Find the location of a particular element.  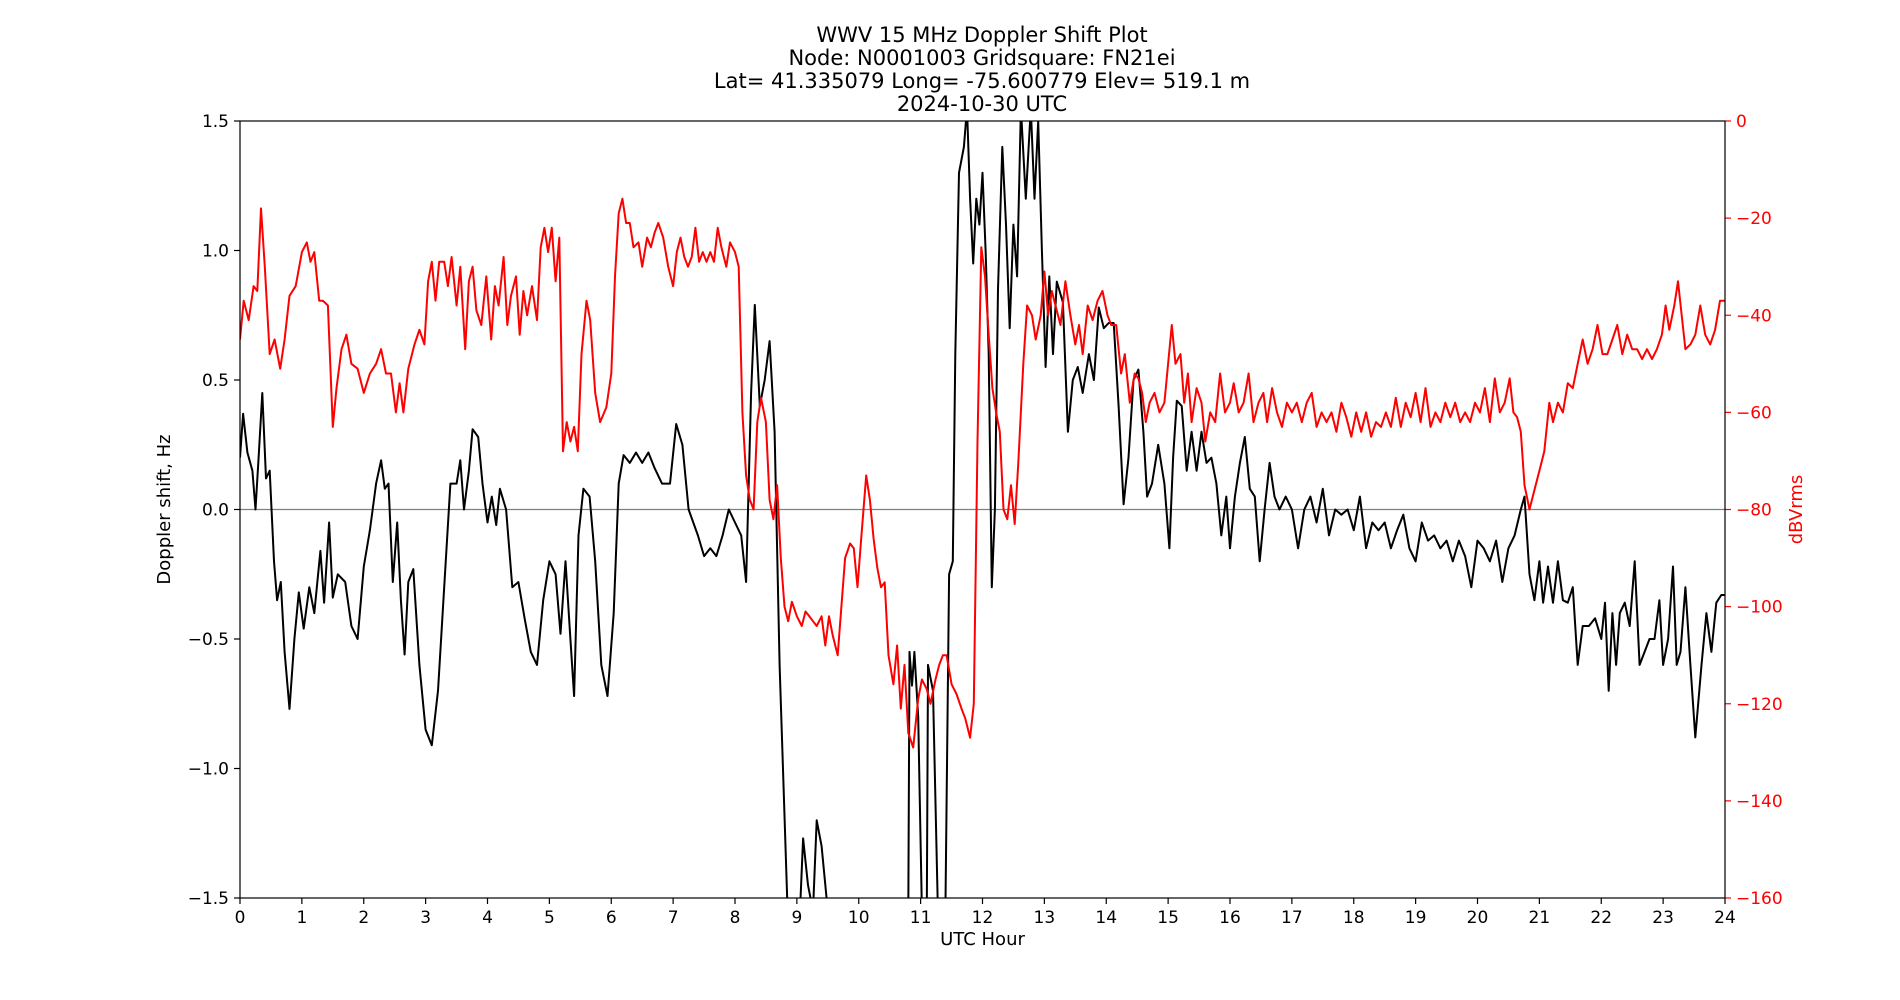

y-right-axis-label: dBVrms is located at coordinates (1796, 510).